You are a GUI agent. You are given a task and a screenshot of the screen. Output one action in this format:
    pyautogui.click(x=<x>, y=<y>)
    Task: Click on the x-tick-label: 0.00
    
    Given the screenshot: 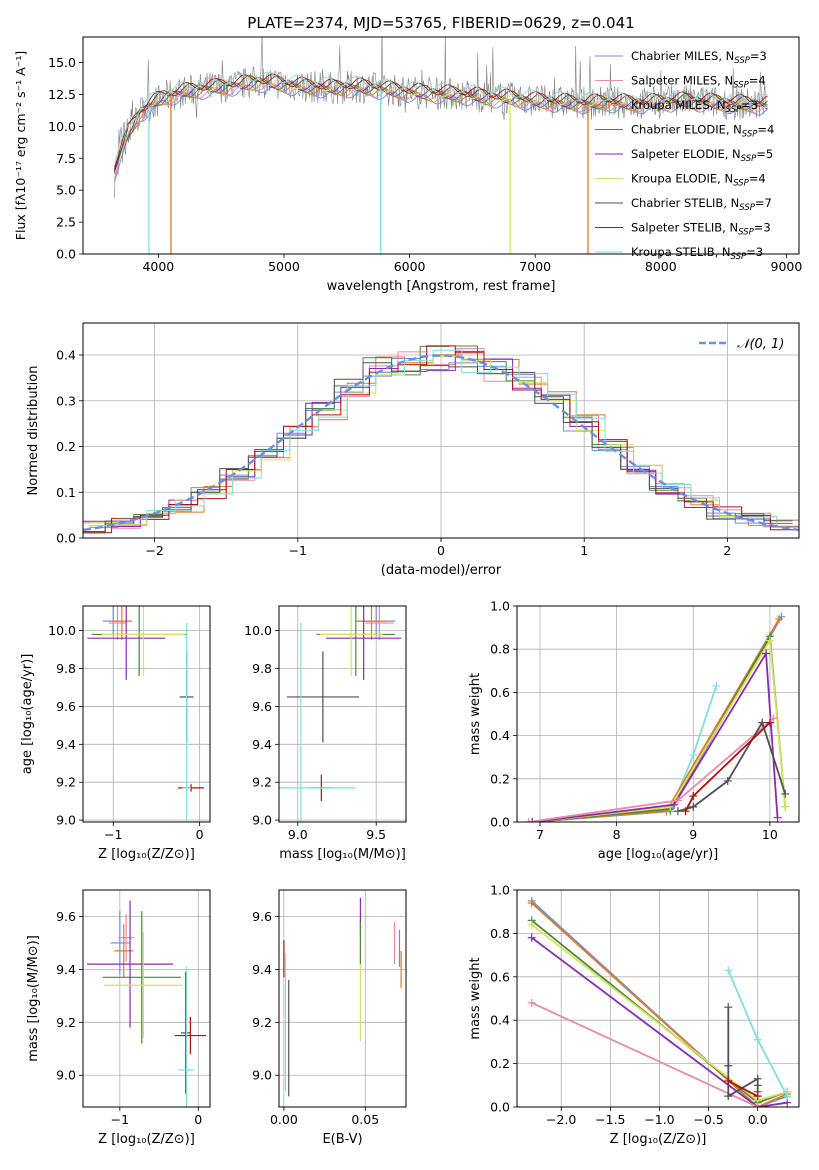 What is the action you would take?
    pyautogui.click(x=284, y=1119)
    